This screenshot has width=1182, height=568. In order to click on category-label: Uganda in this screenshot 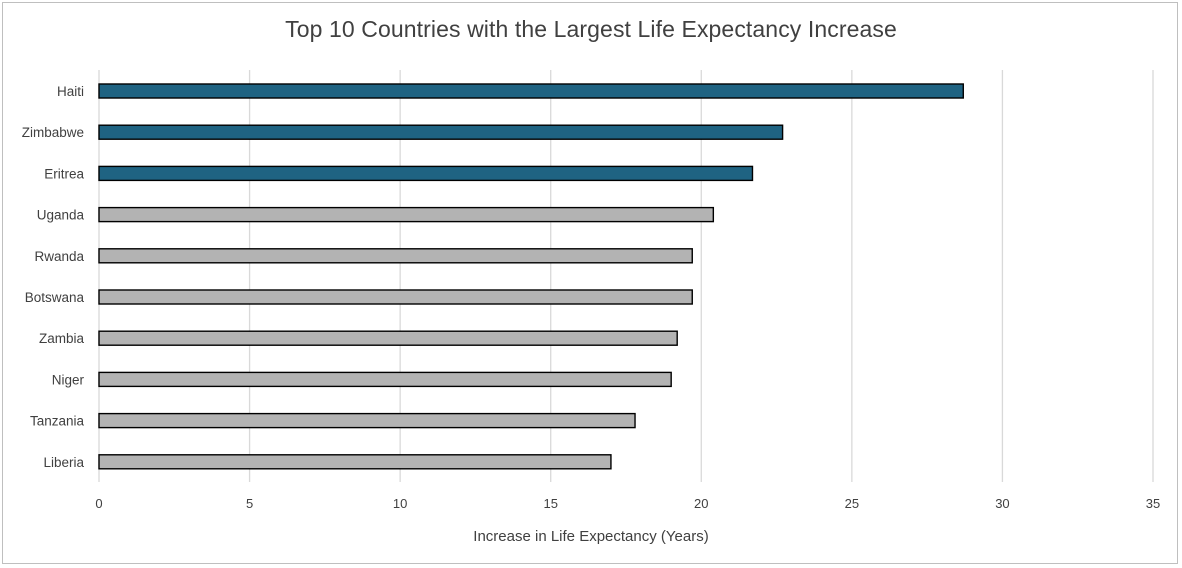, I will do `click(61, 215)`.